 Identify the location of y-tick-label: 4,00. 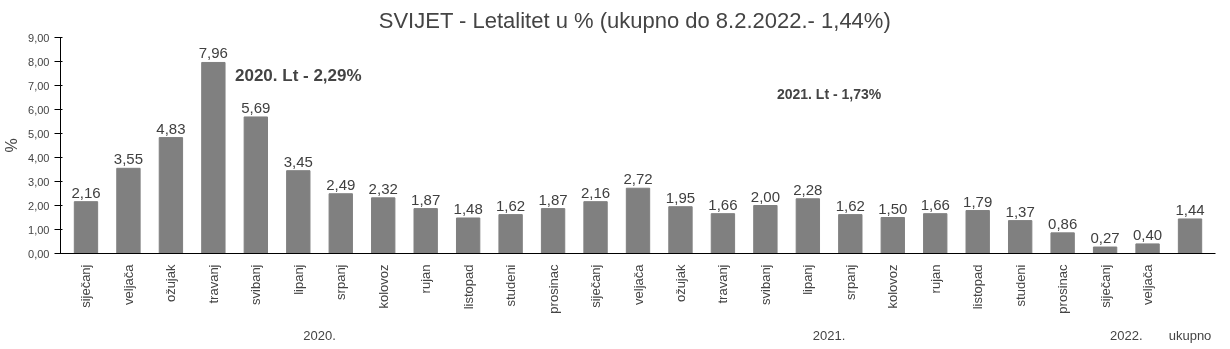
(39, 157).